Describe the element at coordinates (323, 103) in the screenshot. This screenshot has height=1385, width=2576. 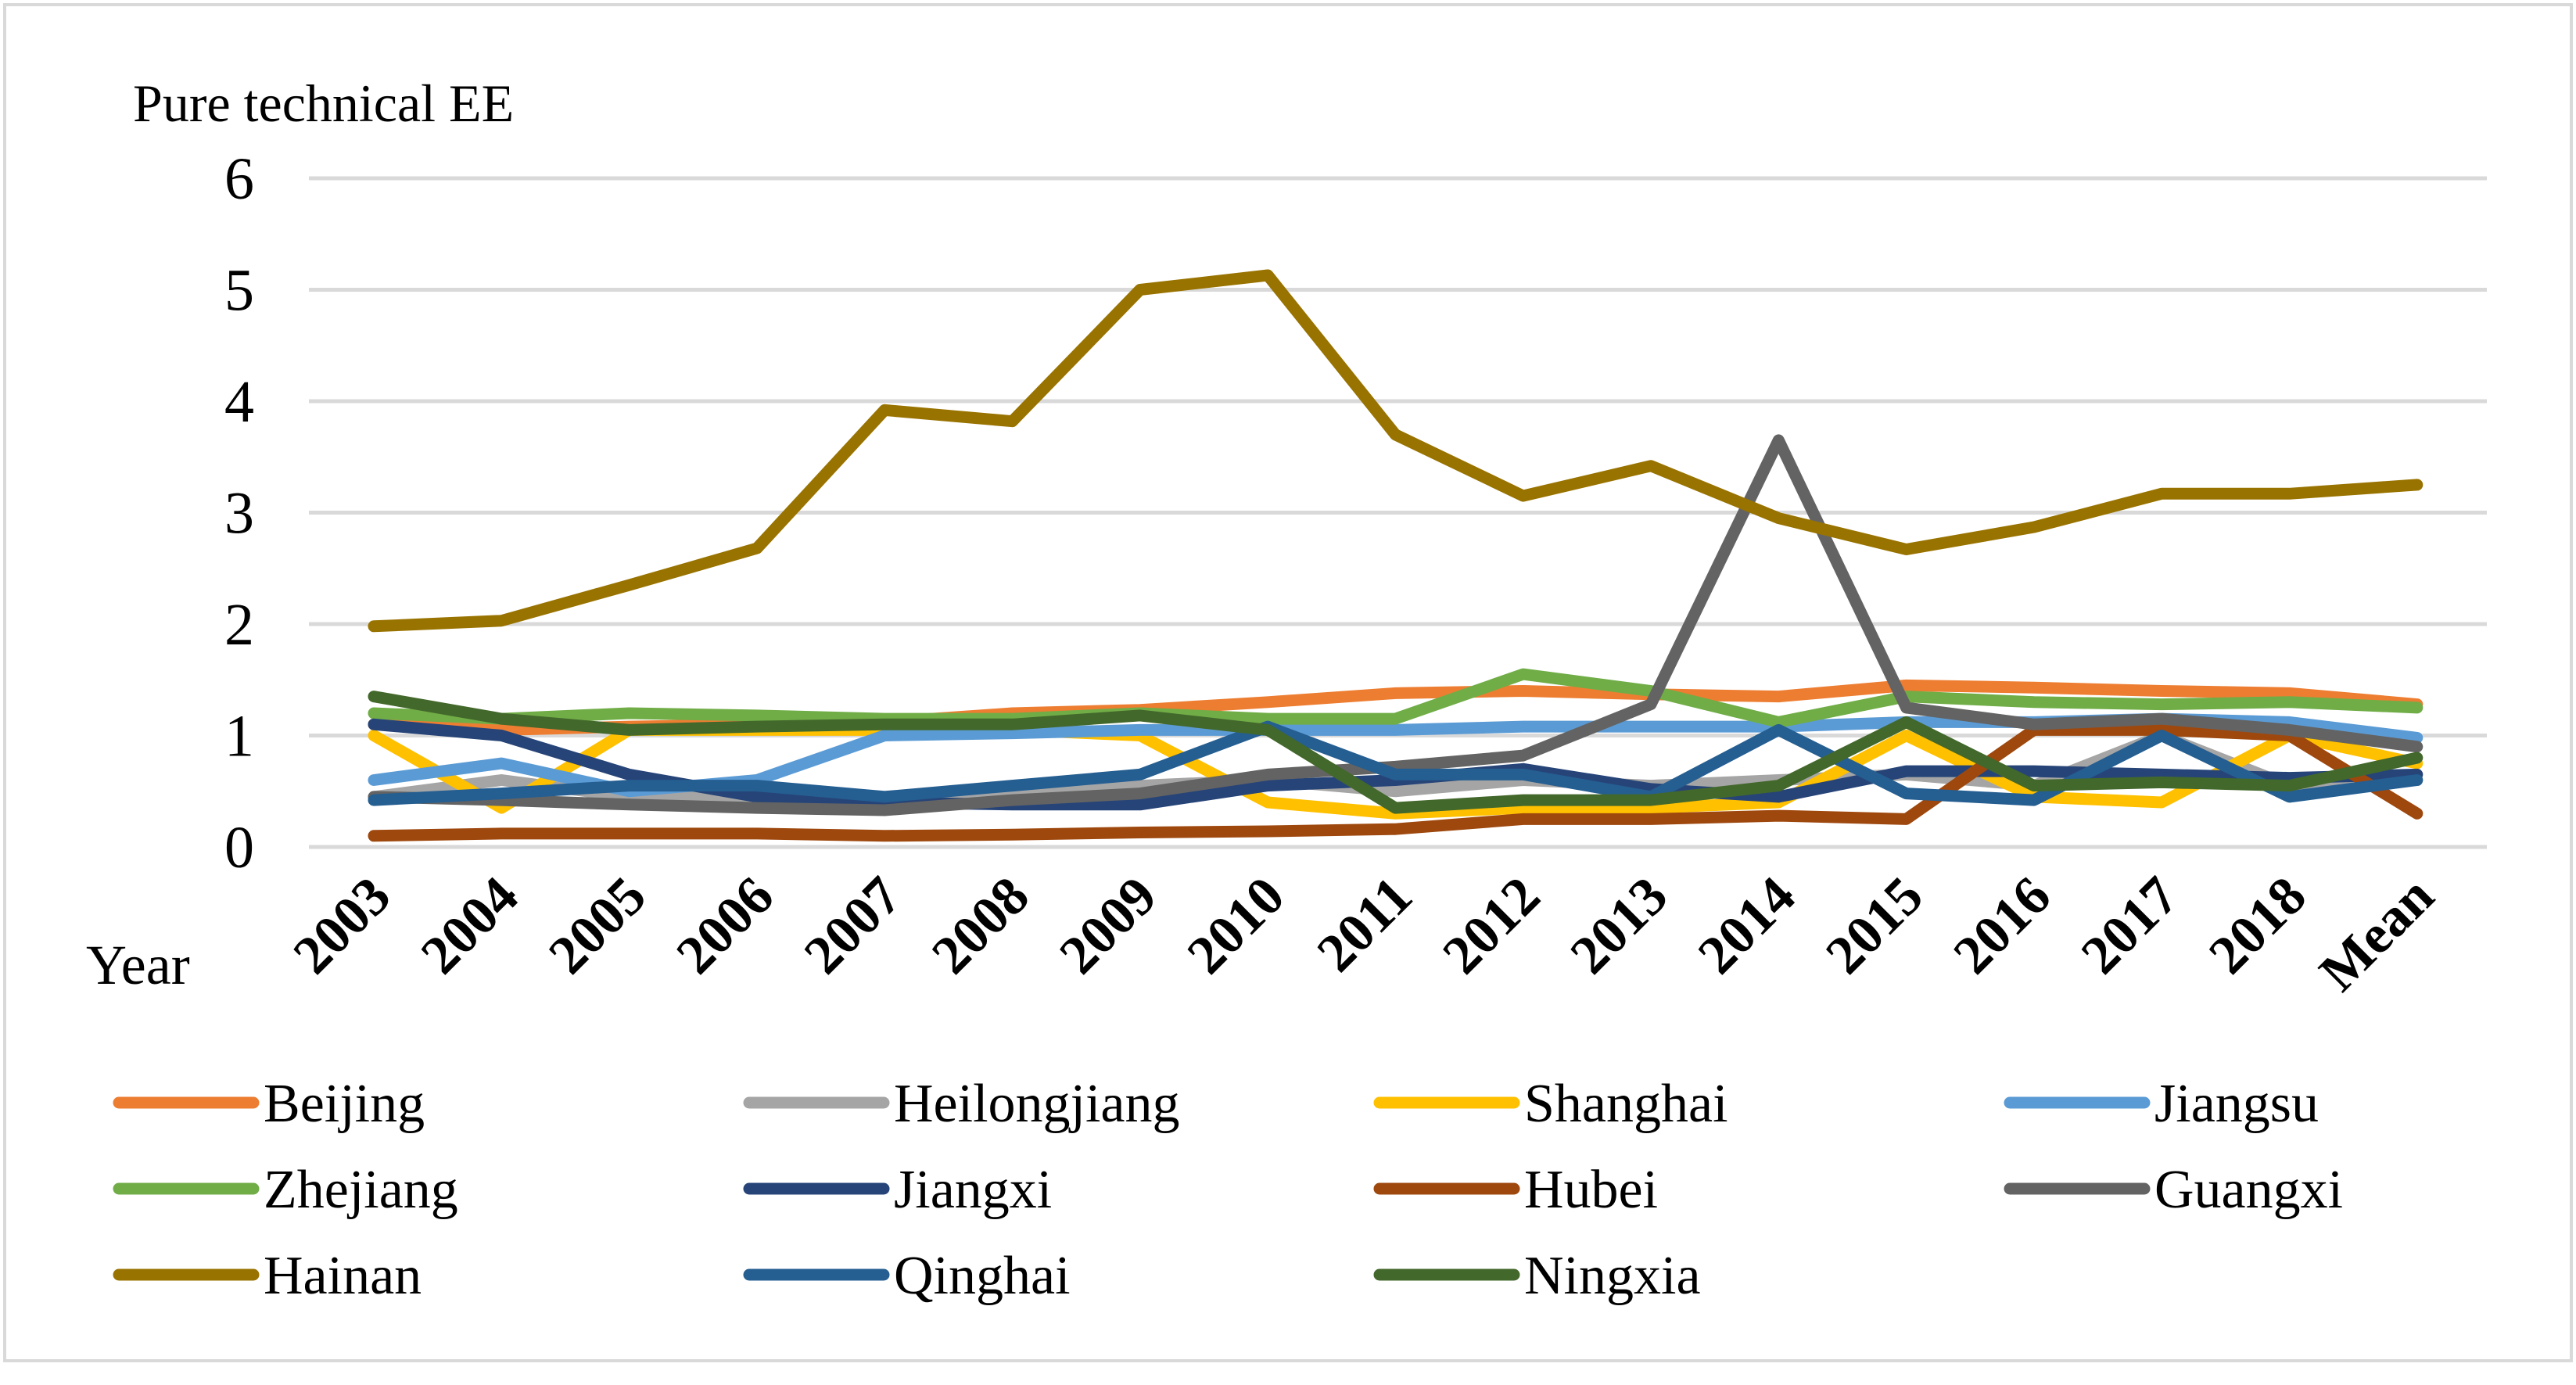
I see `y-axis-title: Pure technical EE` at that location.